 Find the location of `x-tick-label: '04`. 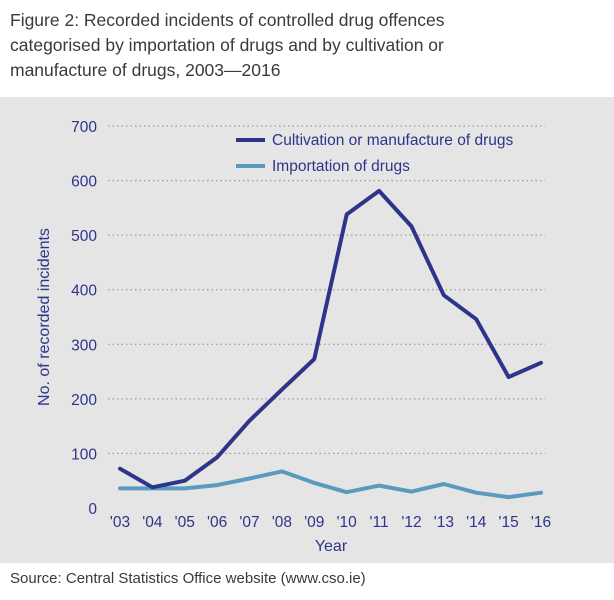

x-tick-label: '04 is located at coordinates (152, 522).